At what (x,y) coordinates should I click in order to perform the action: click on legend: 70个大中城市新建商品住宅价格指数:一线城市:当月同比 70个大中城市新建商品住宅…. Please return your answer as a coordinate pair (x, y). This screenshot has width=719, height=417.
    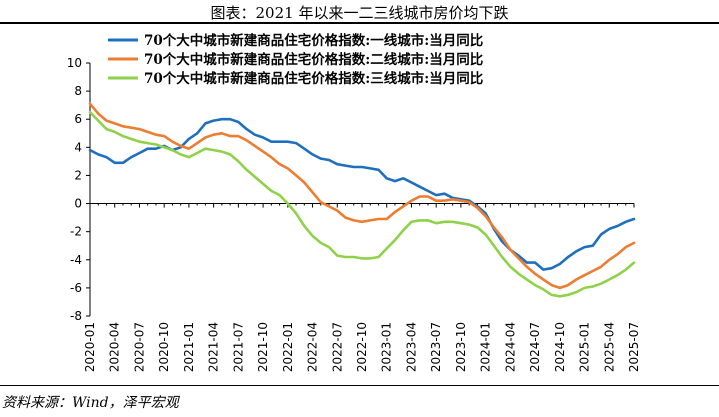
    Looking at the image, I should click on (295, 59).